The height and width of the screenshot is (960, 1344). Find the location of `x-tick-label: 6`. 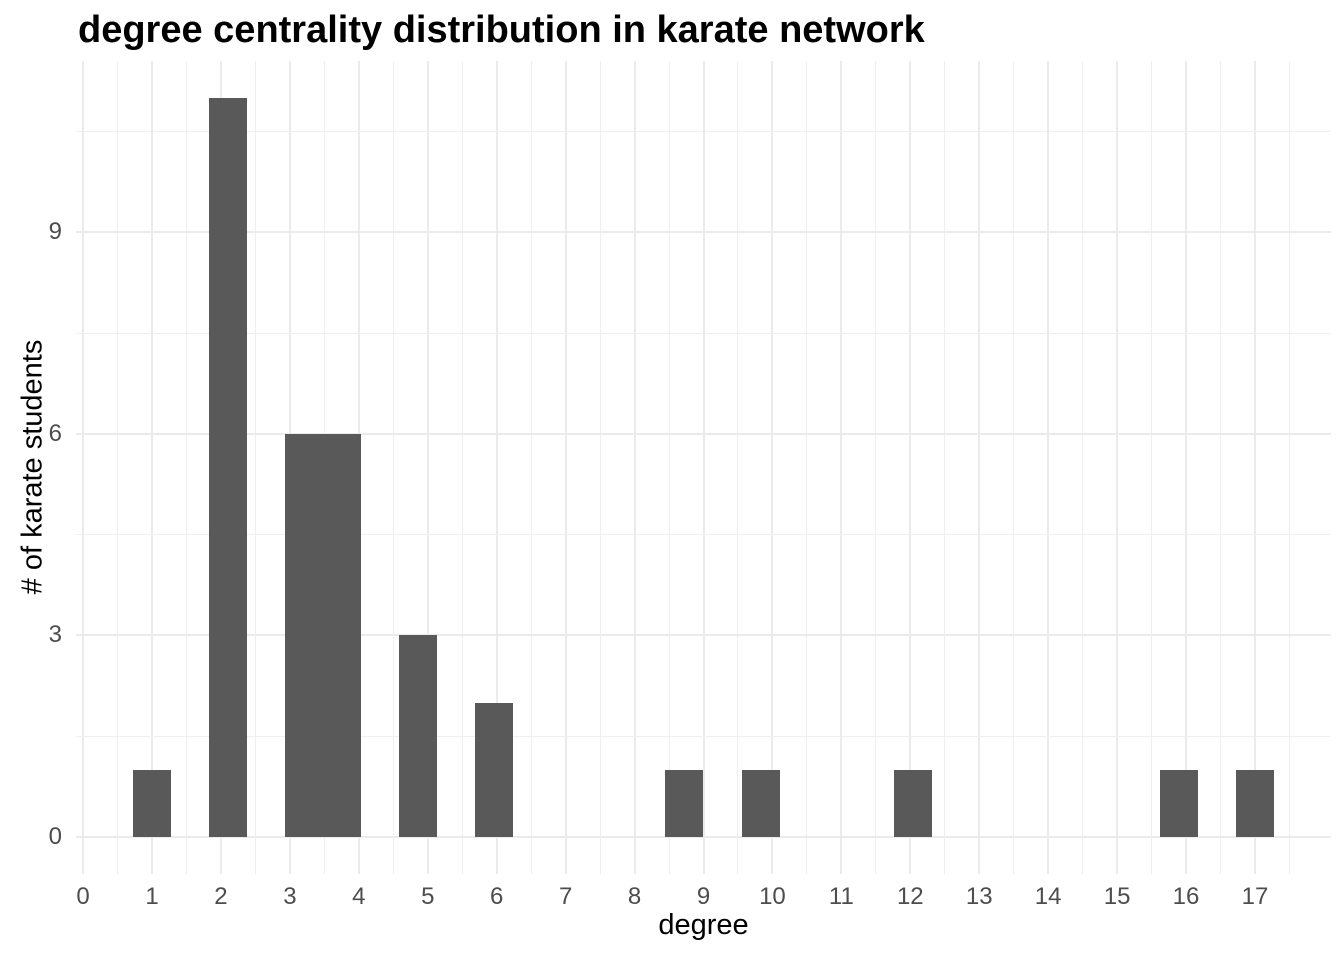

x-tick-label: 6 is located at coordinates (497, 896).